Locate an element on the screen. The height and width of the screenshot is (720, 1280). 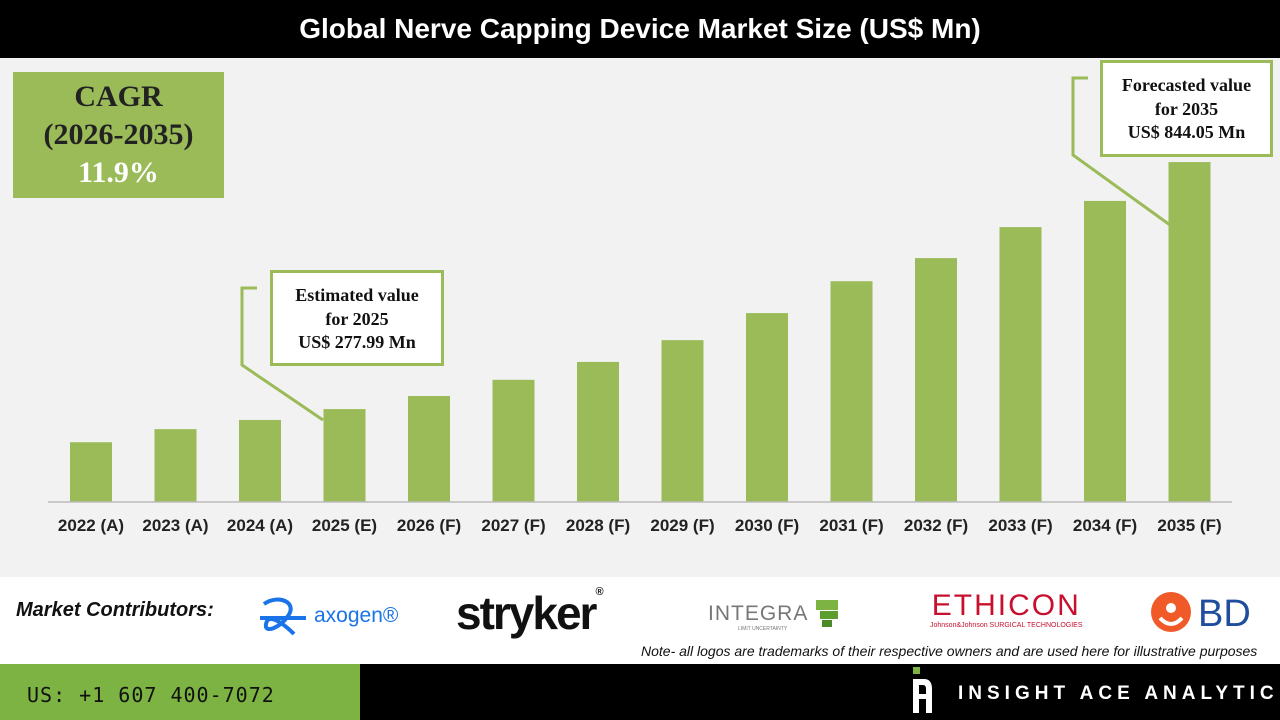
x-tick-label: 2030 (F) is located at coordinates (767, 525).